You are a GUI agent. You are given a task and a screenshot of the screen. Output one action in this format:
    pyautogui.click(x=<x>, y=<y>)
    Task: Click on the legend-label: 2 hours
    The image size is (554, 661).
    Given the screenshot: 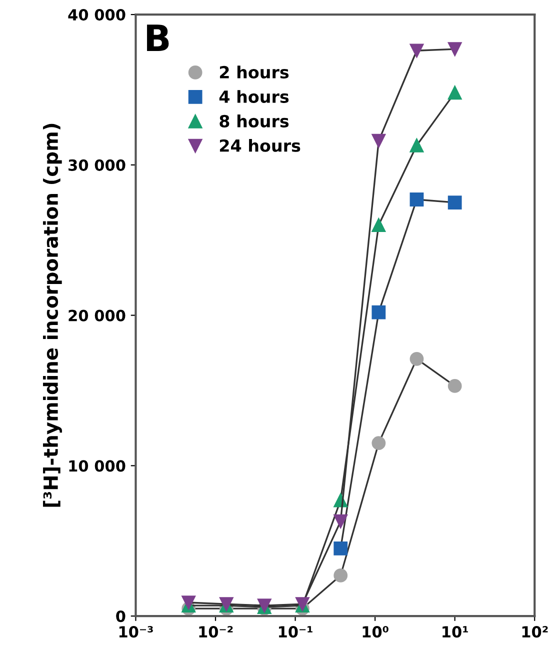 What is the action you would take?
    pyautogui.click(x=254, y=72)
    